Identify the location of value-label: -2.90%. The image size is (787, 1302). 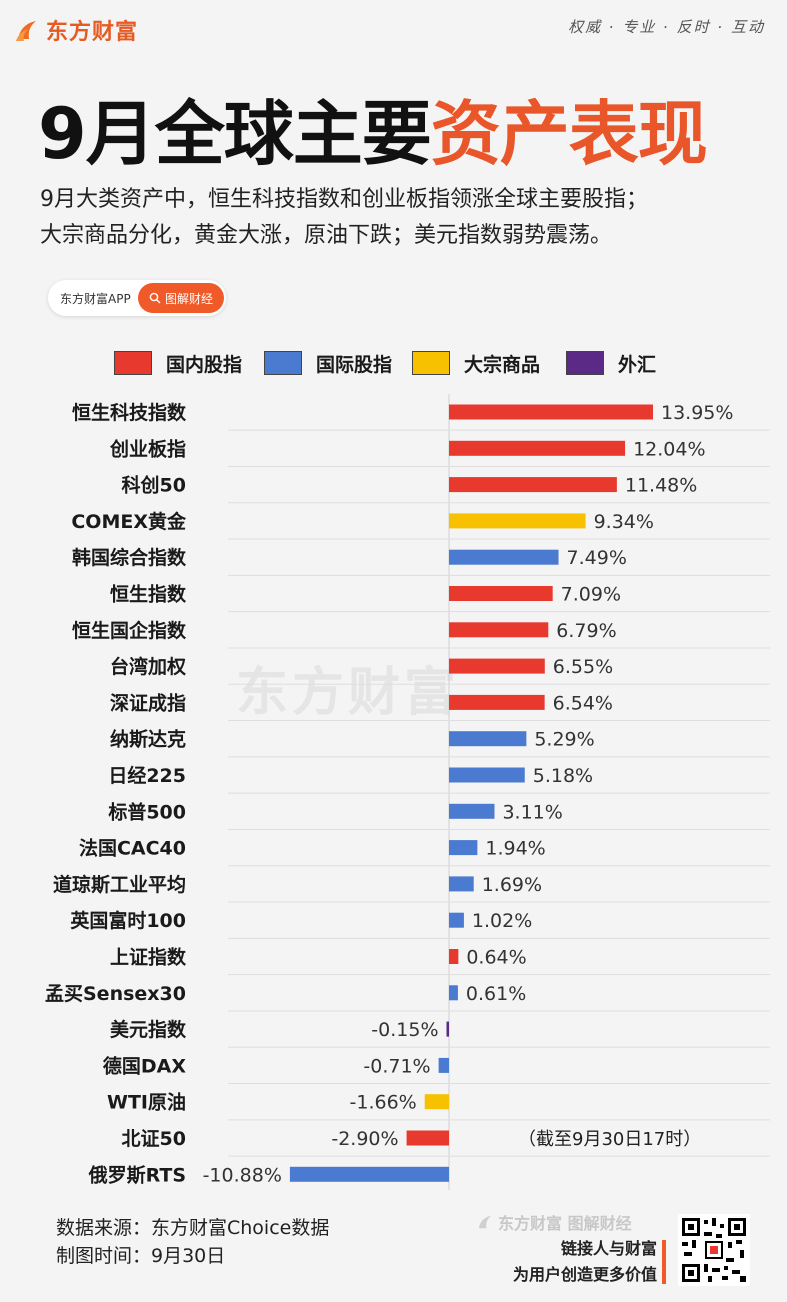
(364, 1139).